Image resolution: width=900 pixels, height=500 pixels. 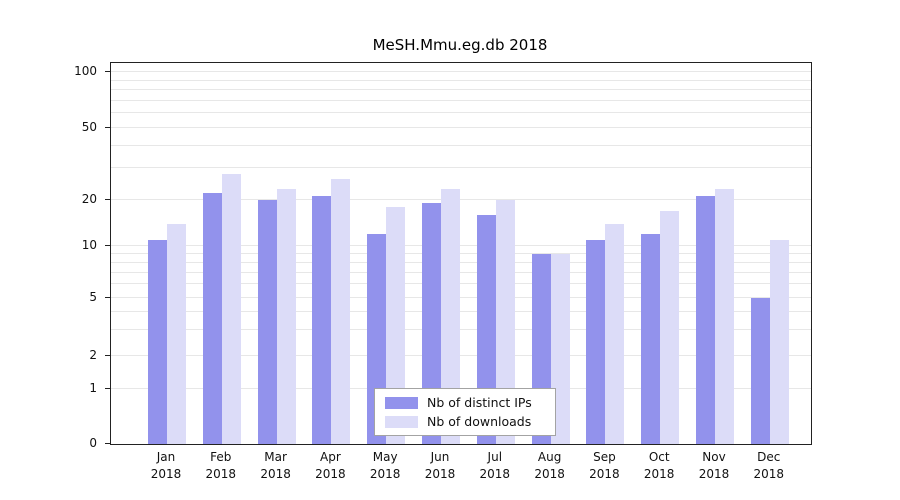 I want to click on legend-swatch-downloads, so click(x=401, y=421).